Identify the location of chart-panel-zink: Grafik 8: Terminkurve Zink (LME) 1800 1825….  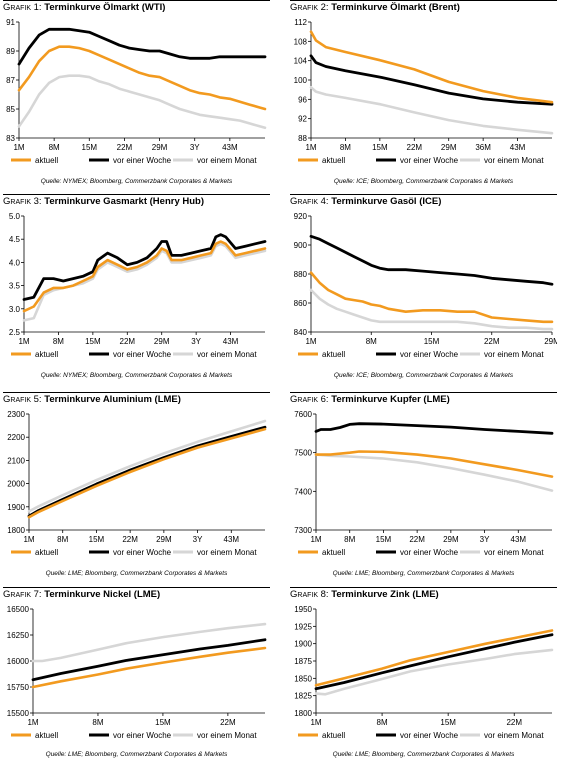
(423, 676).